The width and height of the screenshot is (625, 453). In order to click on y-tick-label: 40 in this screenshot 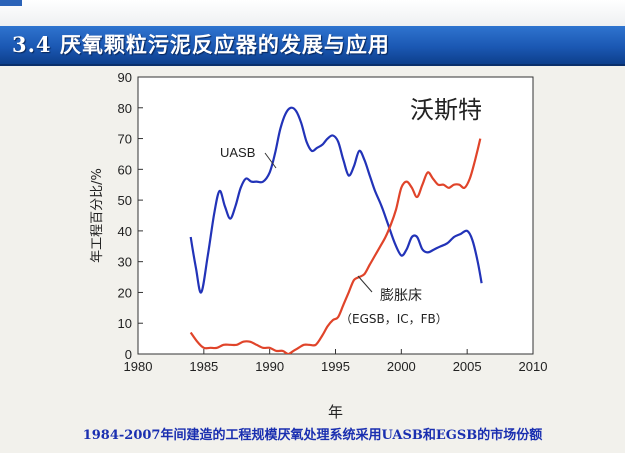, I will do `click(125, 231)`.